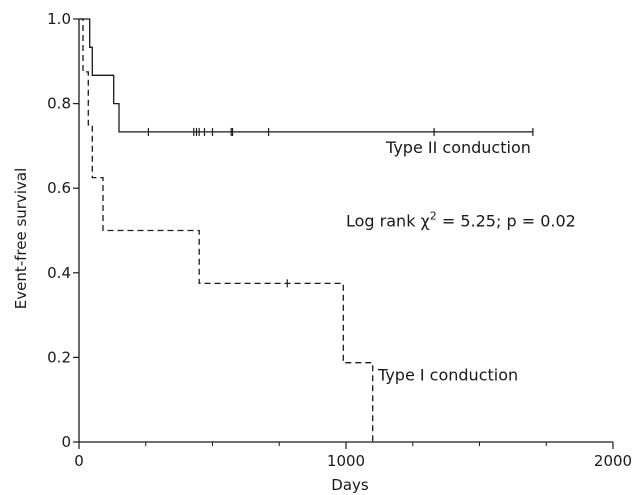 The width and height of the screenshot is (639, 495). I want to click on y-tick-label: 0.2, so click(59, 357).